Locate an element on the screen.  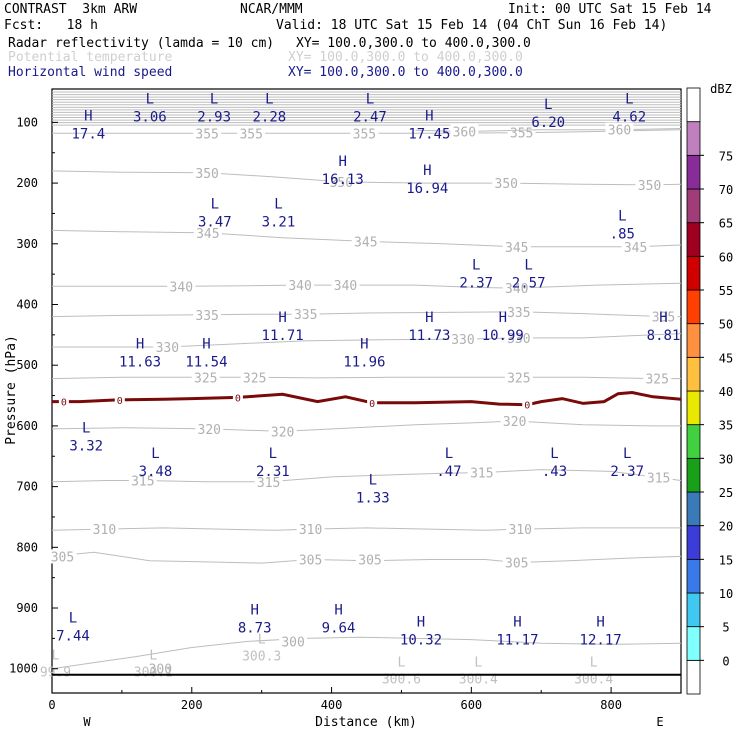
colorbar-level-label: 20 is located at coordinates (726, 527).